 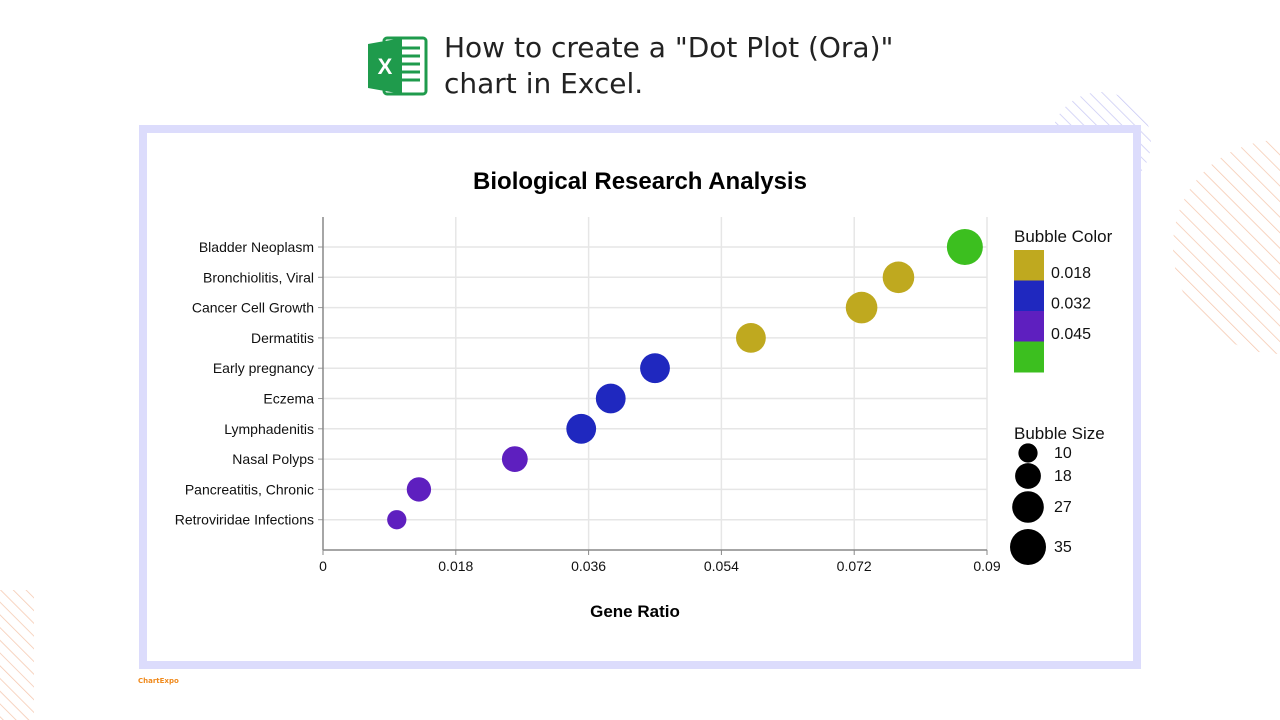 What do you see at coordinates (1063, 476) in the screenshot?
I see `size-legend-label: 18` at bounding box center [1063, 476].